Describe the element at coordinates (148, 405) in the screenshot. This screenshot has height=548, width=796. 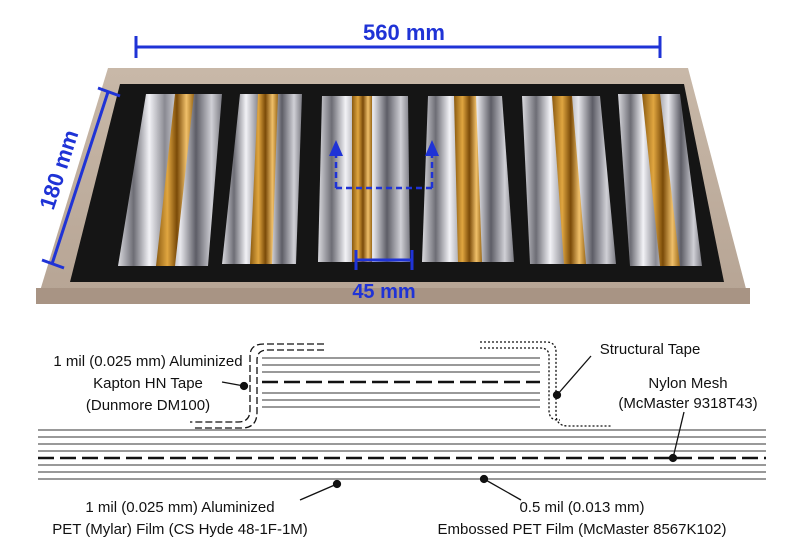
I see `kapton-label-line3: (Dunmore DM100)` at that location.